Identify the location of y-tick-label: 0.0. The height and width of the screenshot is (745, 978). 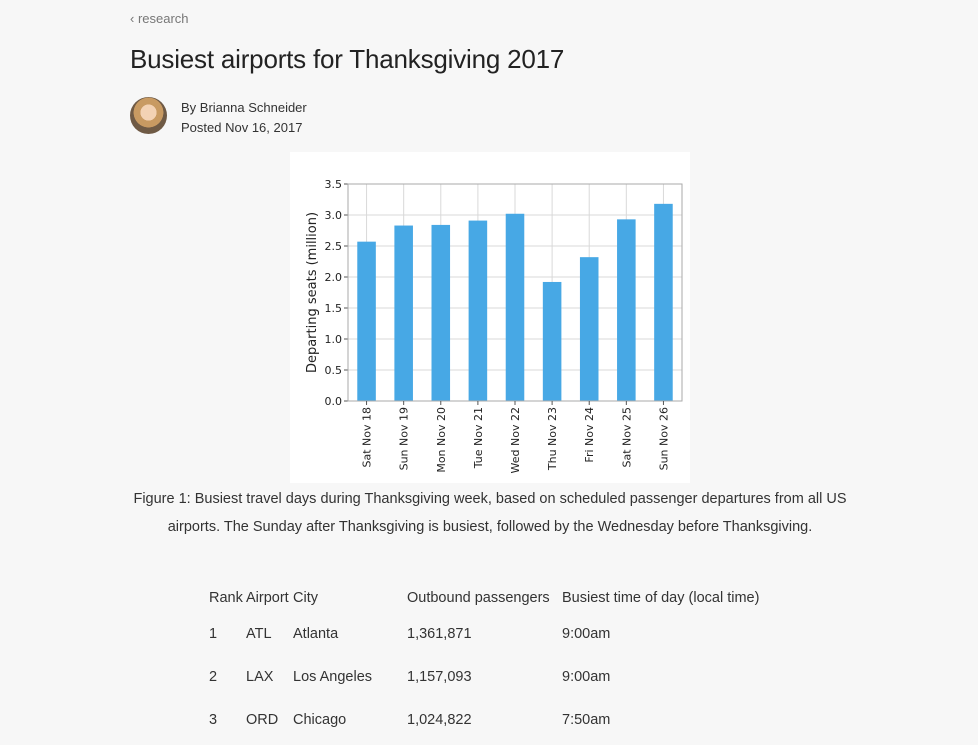
(334, 401).